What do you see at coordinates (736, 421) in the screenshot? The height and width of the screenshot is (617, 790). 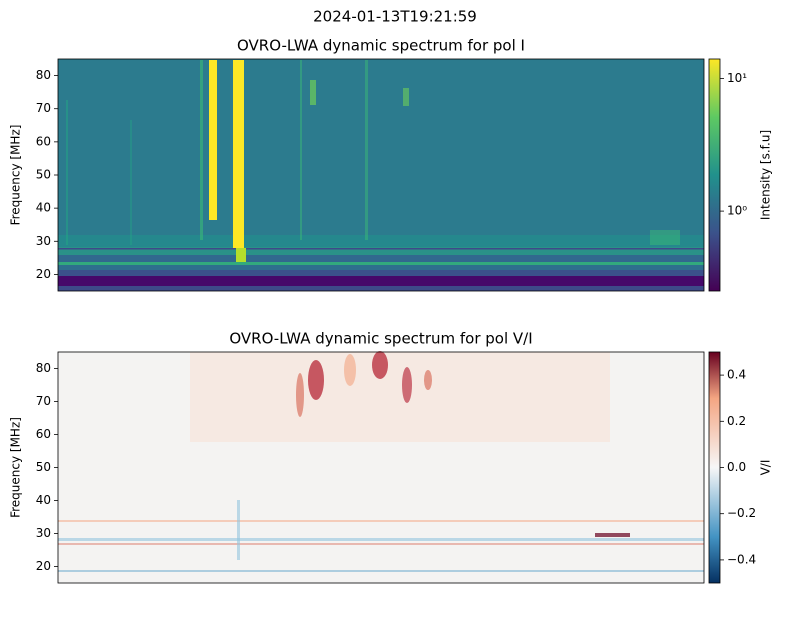 I see `colorbar-tick-label: 0.2` at bounding box center [736, 421].